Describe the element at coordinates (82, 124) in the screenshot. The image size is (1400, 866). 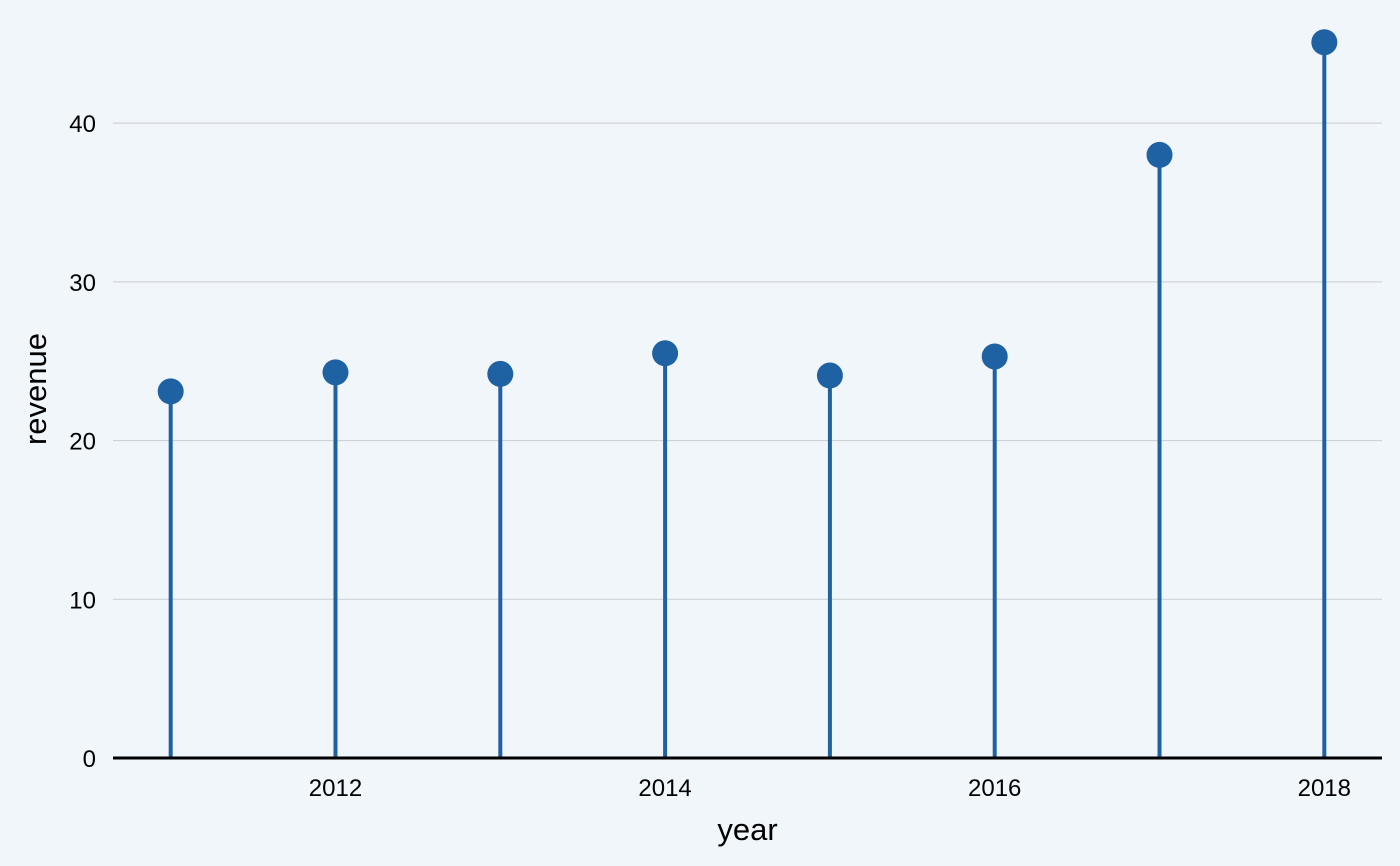
I see `y-tick-label: 40` at that location.